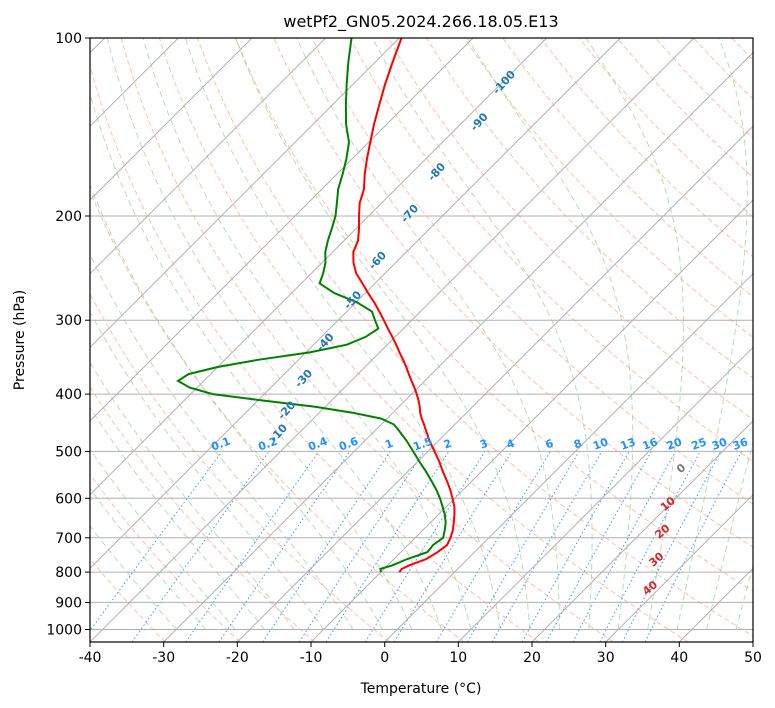  I want to click on y-tick-label: 800, so click(68, 573).